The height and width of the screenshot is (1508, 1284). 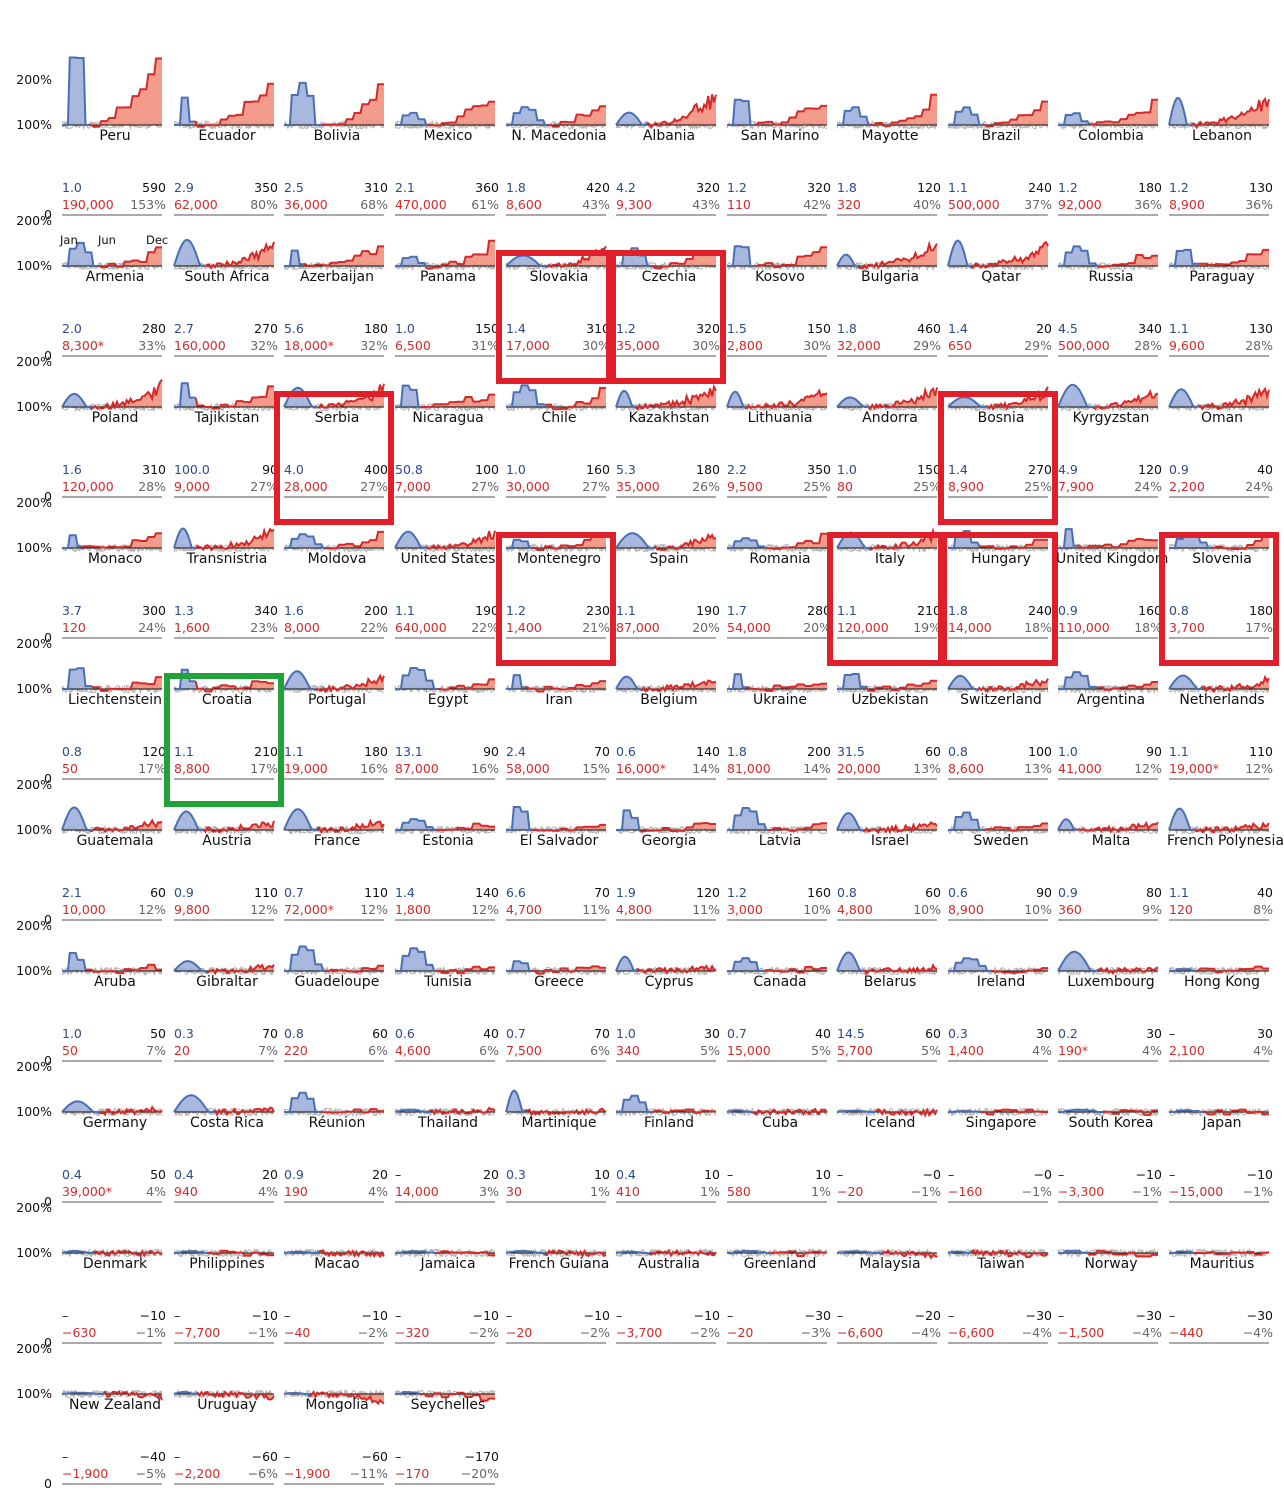 What do you see at coordinates (1111, 277) in the screenshot?
I see `country-name: Russia` at bounding box center [1111, 277].